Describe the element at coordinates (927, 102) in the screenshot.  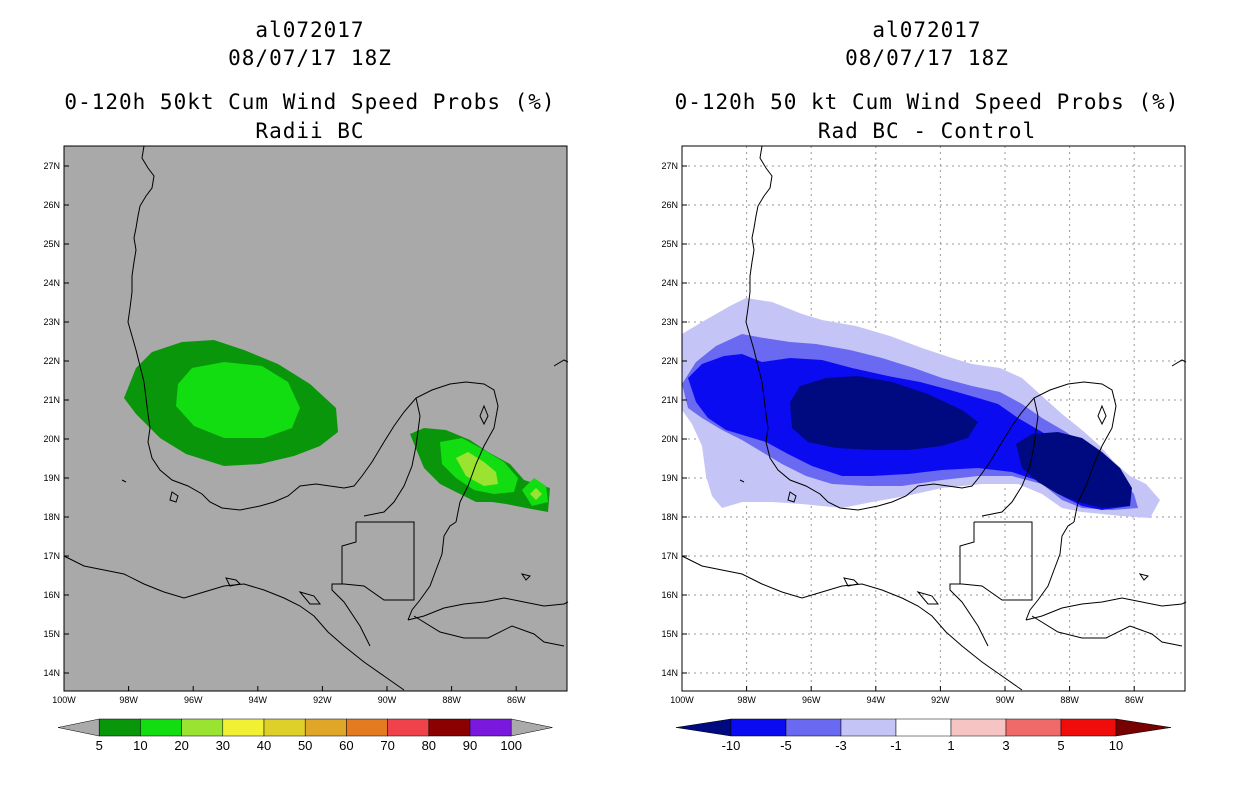
I see `right-title: 0-120h 50 kt Cum Wind Speed Probs (%)` at that location.